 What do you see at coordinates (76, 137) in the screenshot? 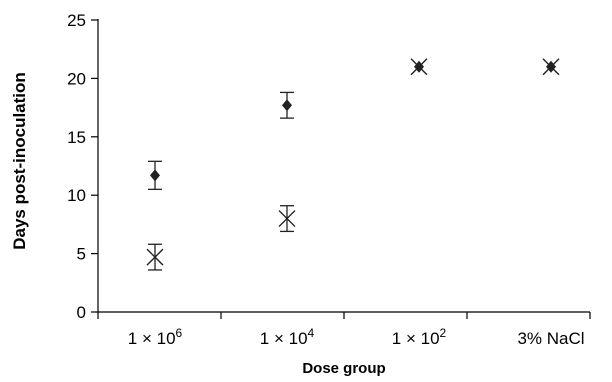
I see `y-tick-label: 15` at bounding box center [76, 137].